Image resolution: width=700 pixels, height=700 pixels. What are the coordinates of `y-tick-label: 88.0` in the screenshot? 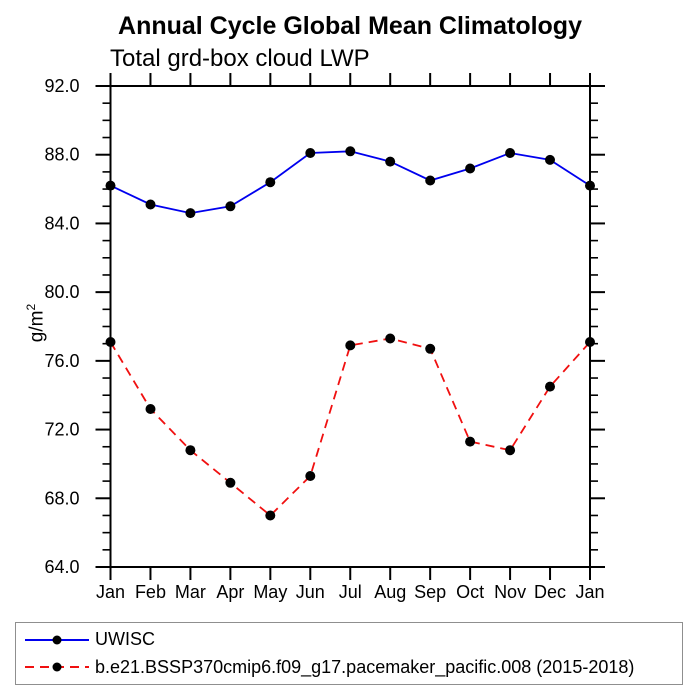 It's located at (61, 155).